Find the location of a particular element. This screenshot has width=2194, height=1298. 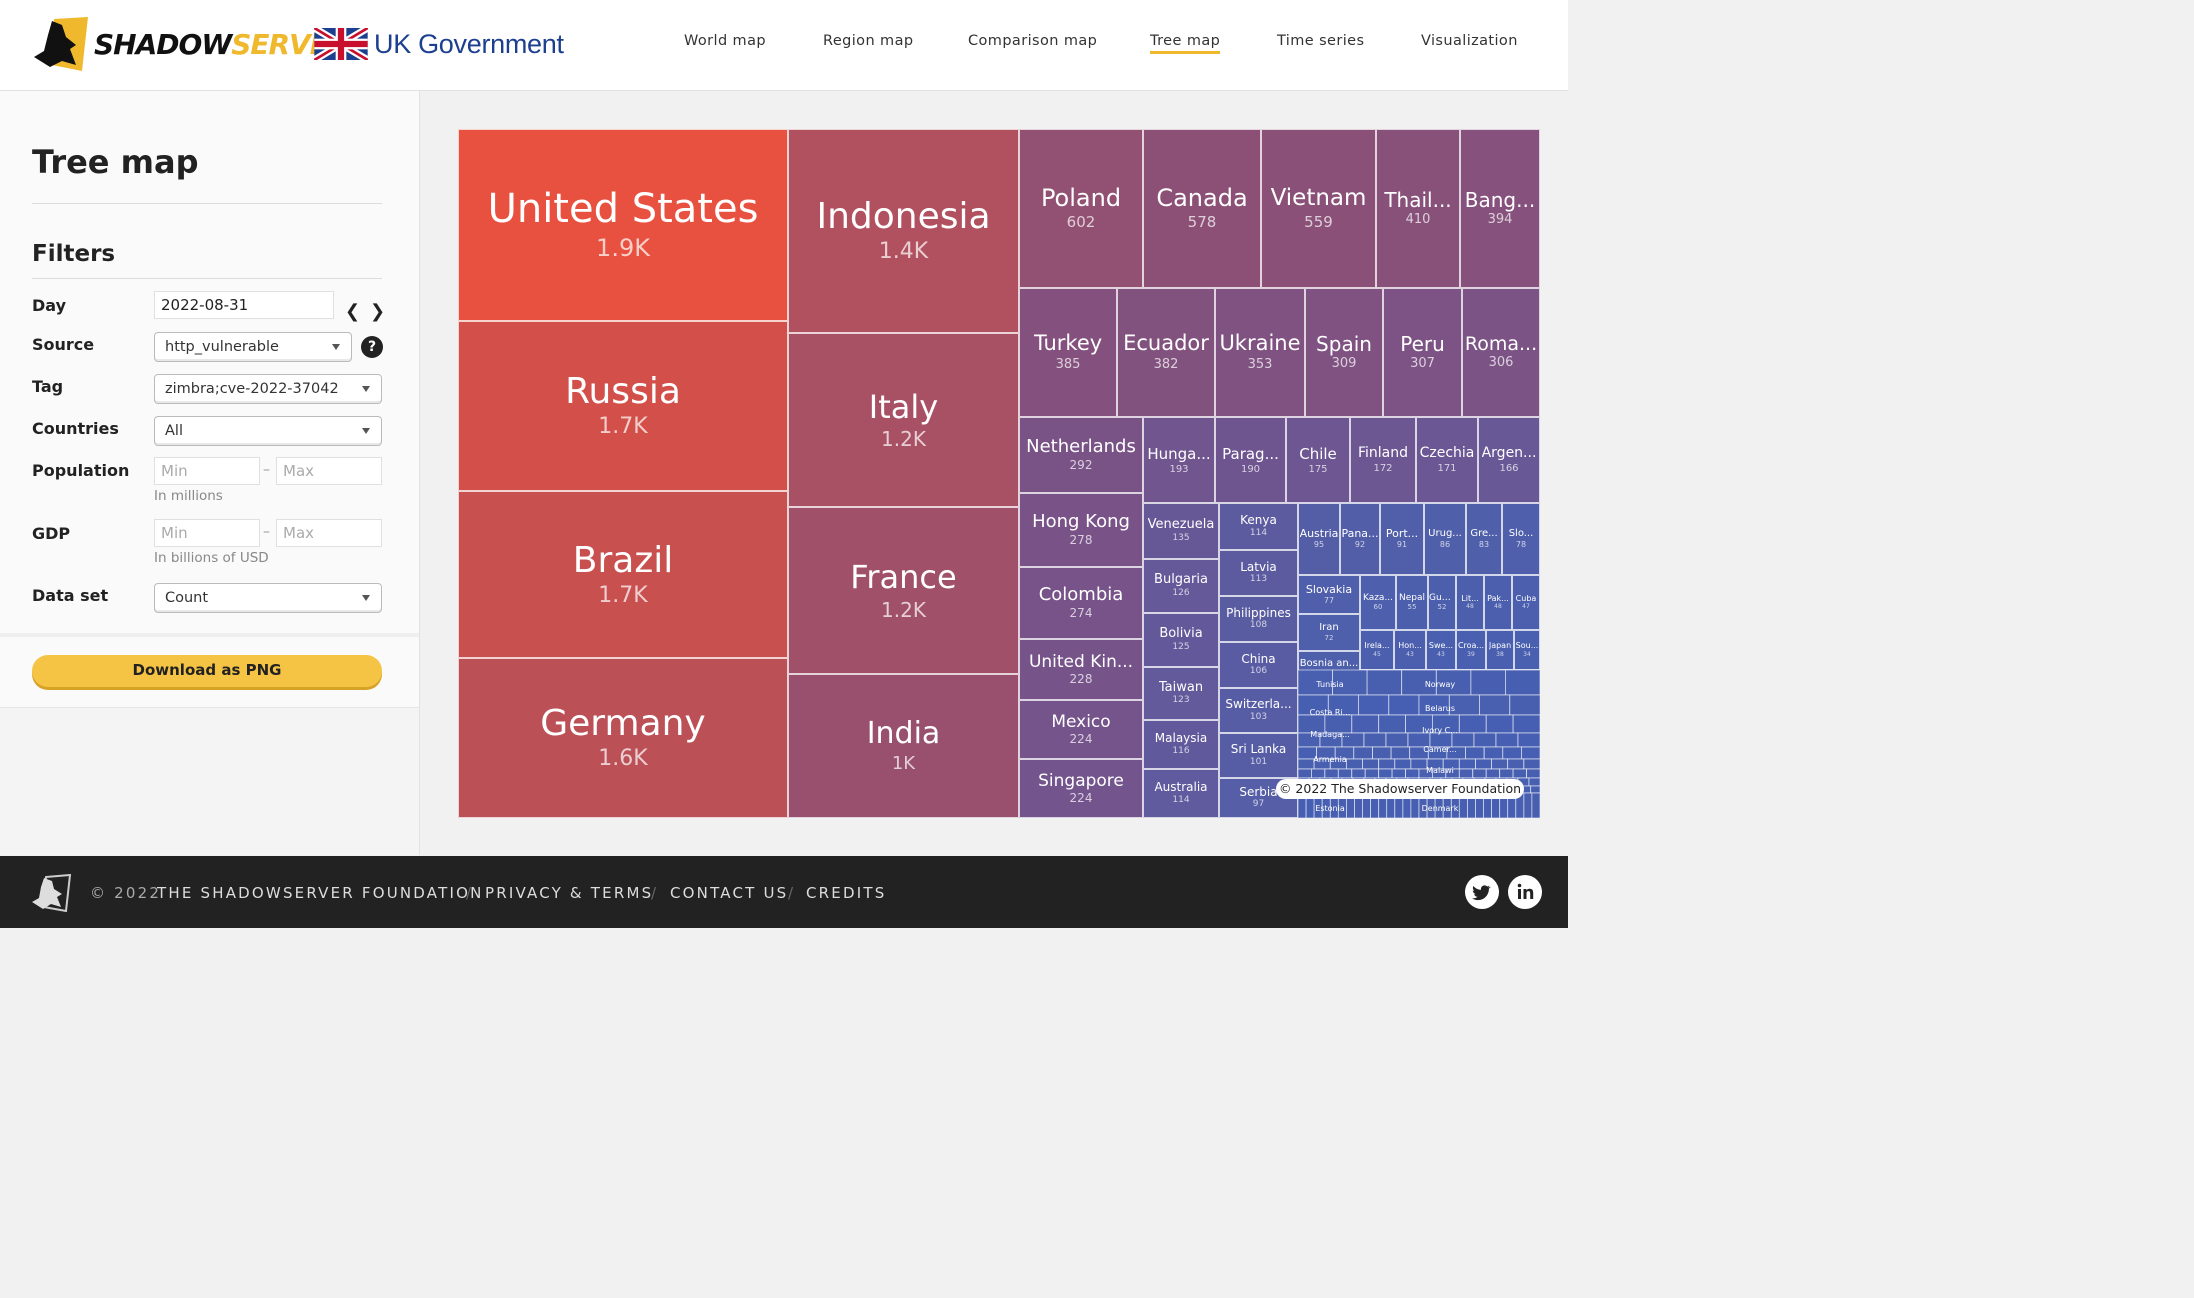

shadowserver-logo: SHADOWSERVER is located at coordinates (190, 44).